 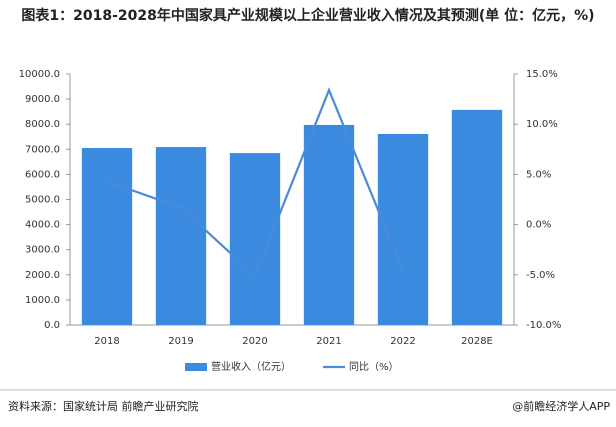 What do you see at coordinates (106, 341) in the screenshot?
I see `x-tick-label: 2018` at bounding box center [106, 341].